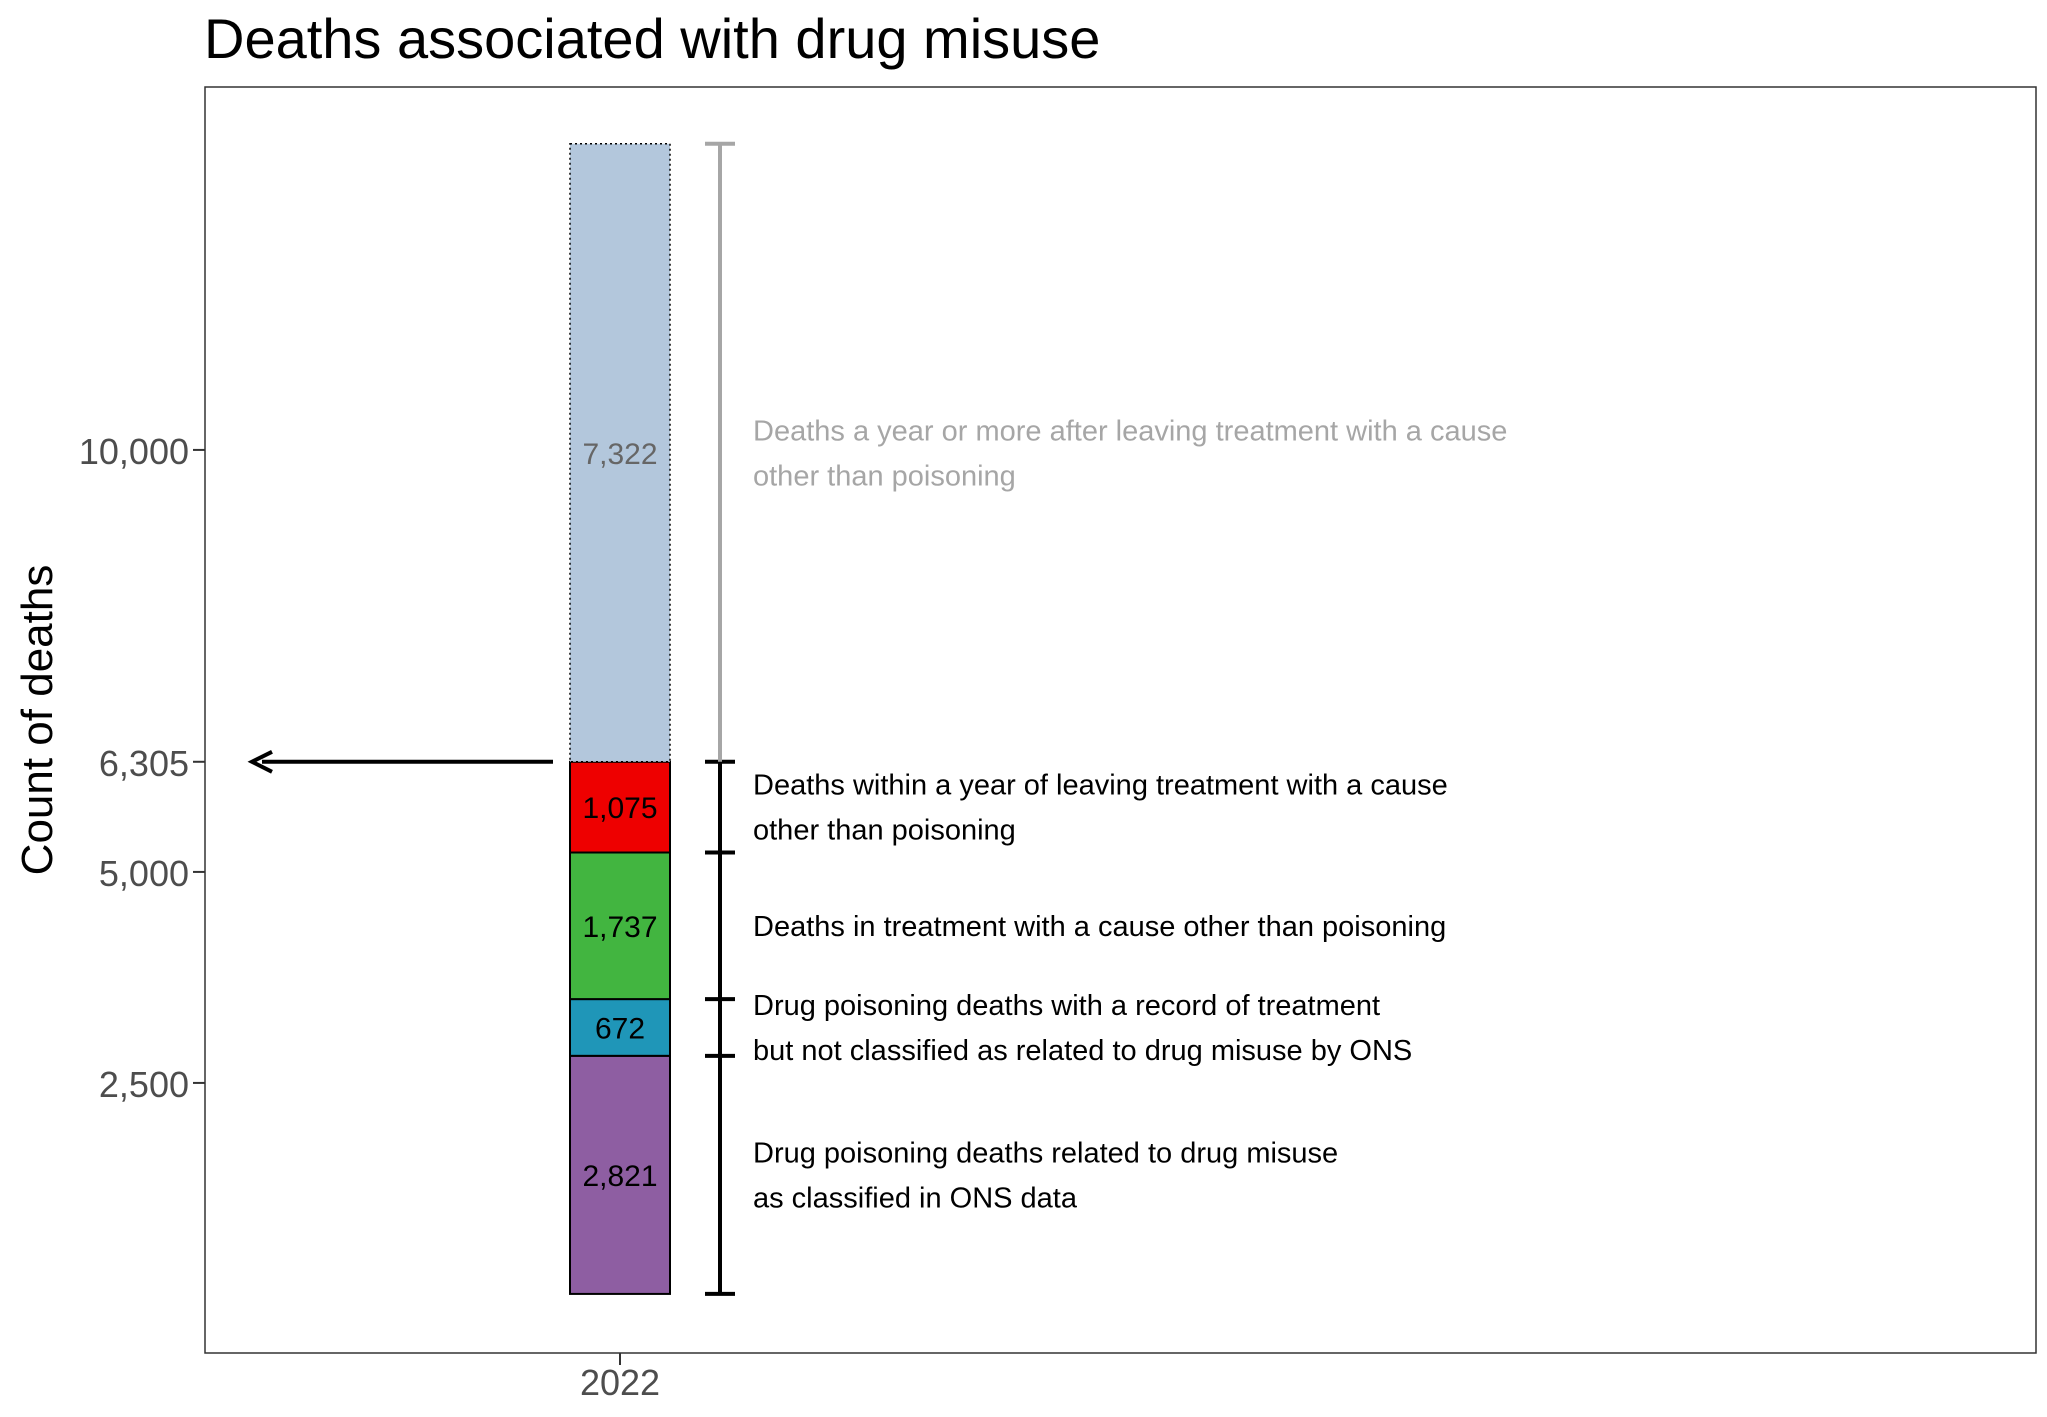 The image size is (2047, 1417). Describe the element at coordinates (144, 763) in the screenshot. I see `y-tick-label: 6,305` at that location.